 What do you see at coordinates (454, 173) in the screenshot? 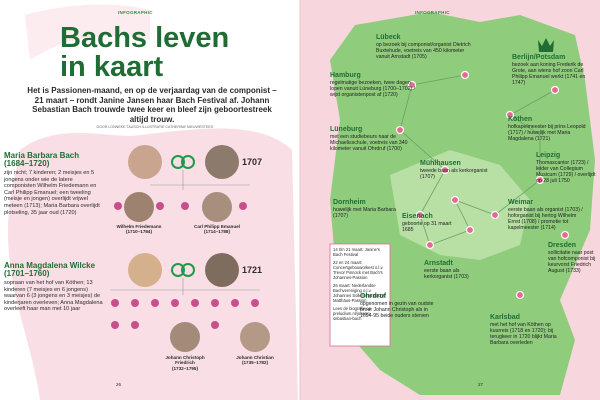
I see `place-text: tweede baan als kerkorganist (1707)` at bounding box center [454, 173].